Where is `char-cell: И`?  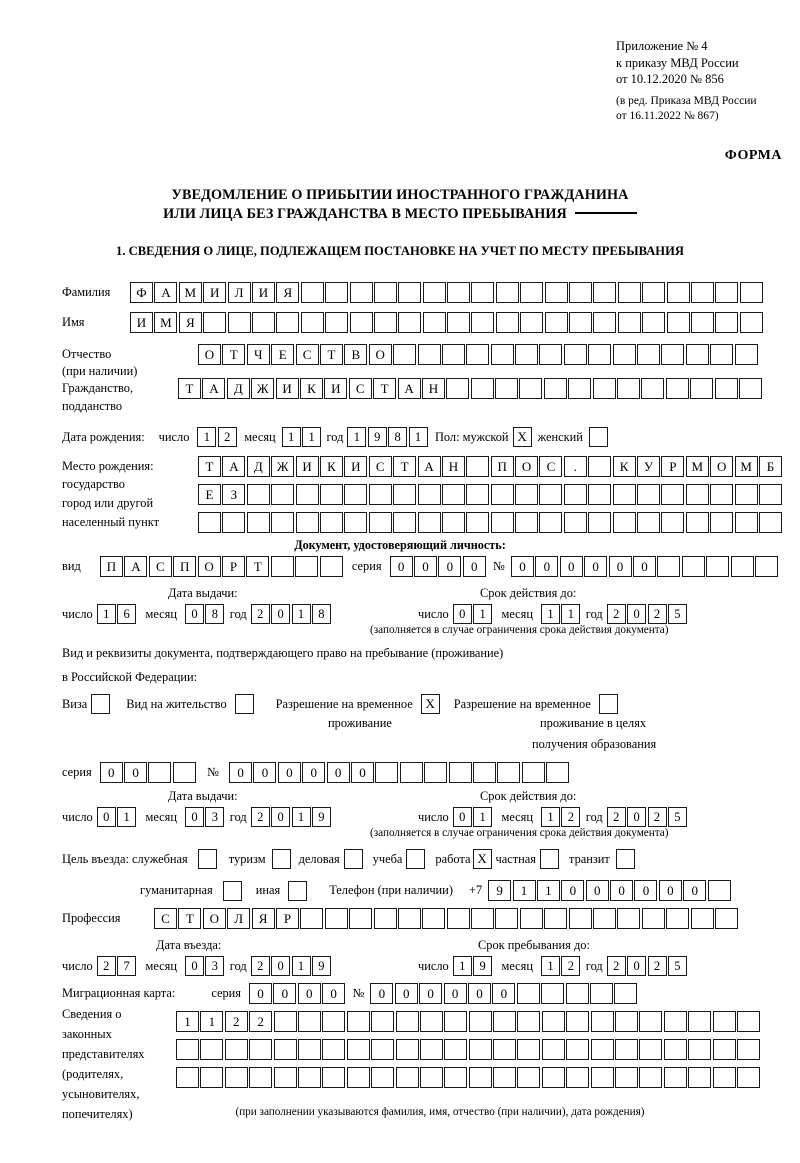 char-cell: И is located at coordinates (263, 292).